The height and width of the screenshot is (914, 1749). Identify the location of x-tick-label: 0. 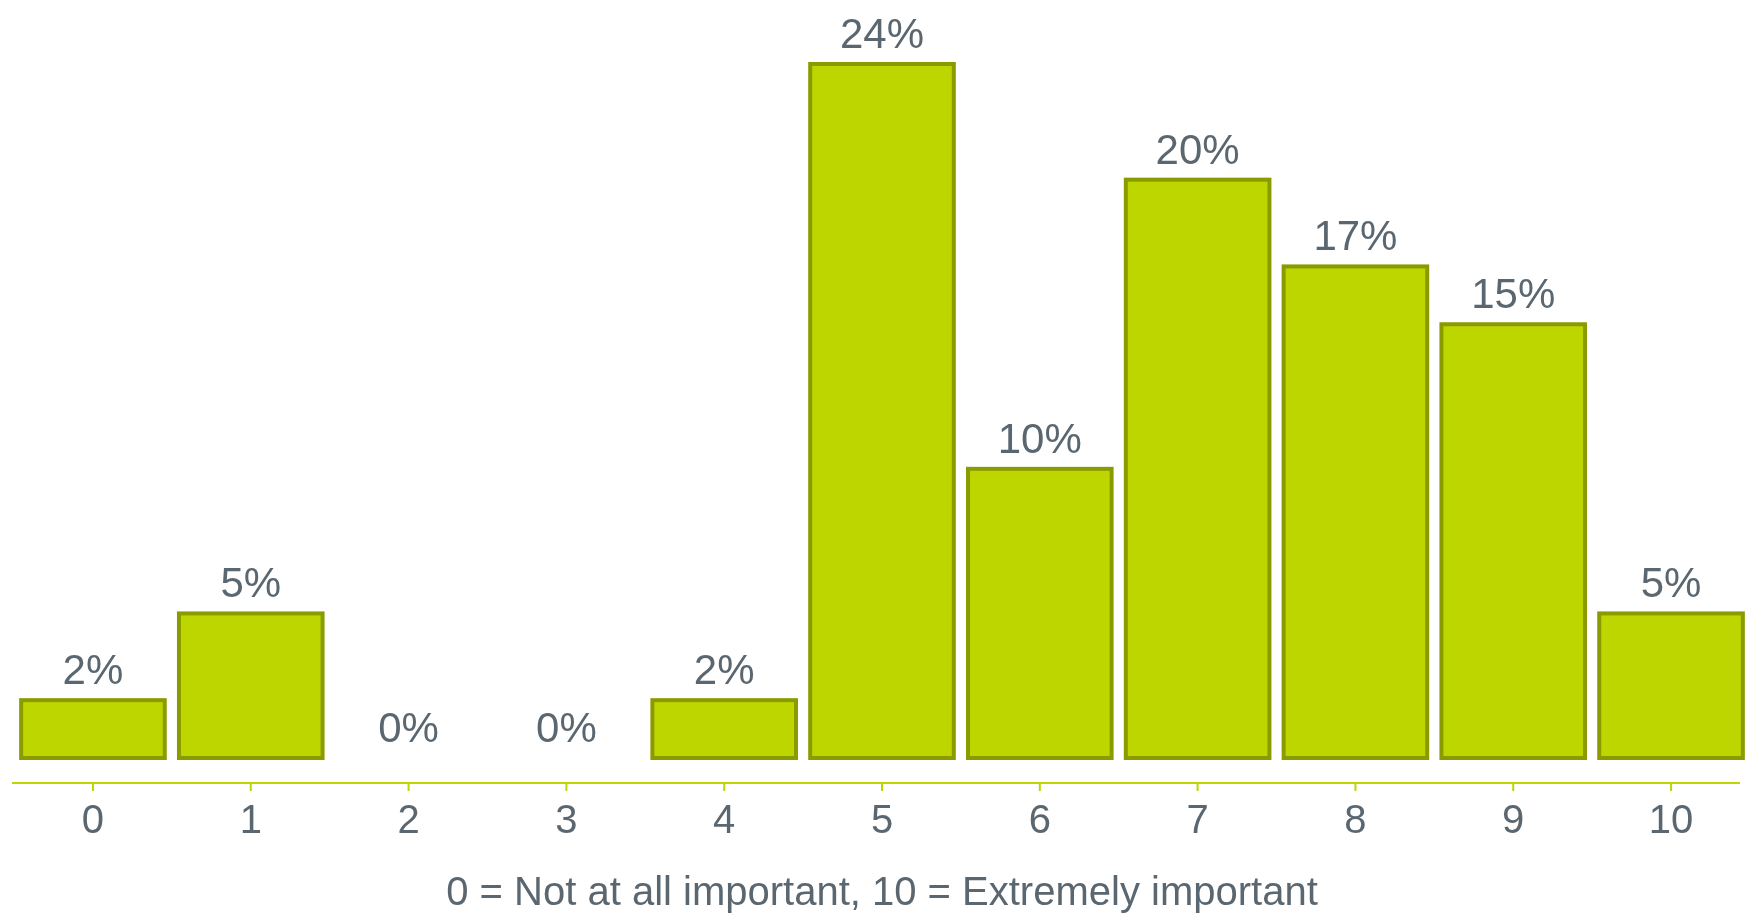
(93, 819).